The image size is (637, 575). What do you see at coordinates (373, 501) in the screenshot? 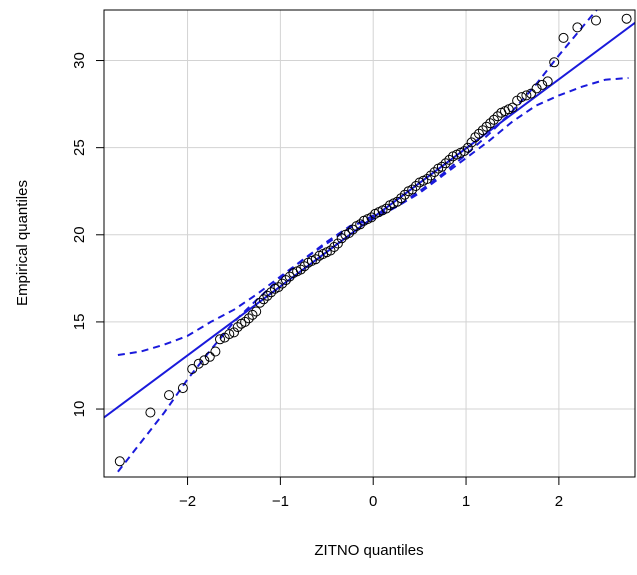
I see `x-tick-label: 0` at bounding box center [373, 501].